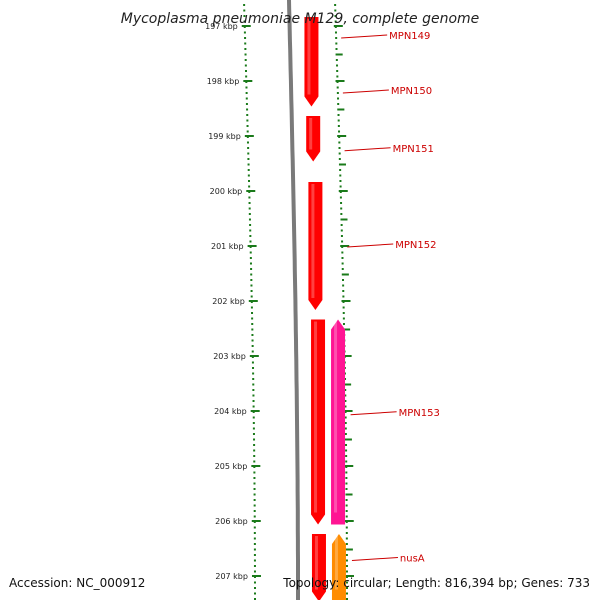 Image resolution: width=600 pixels, height=600 pixels. Describe the element at coordinates (370, 245) in the screenshot. I see `label-leader-line` at that location.